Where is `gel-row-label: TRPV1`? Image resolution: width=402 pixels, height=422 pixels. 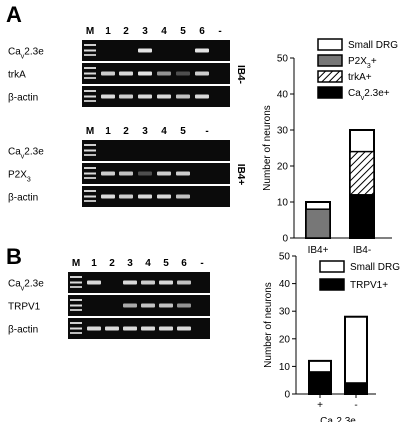
gel-row-label: TRPV1 is located at coordinates (24, 307).